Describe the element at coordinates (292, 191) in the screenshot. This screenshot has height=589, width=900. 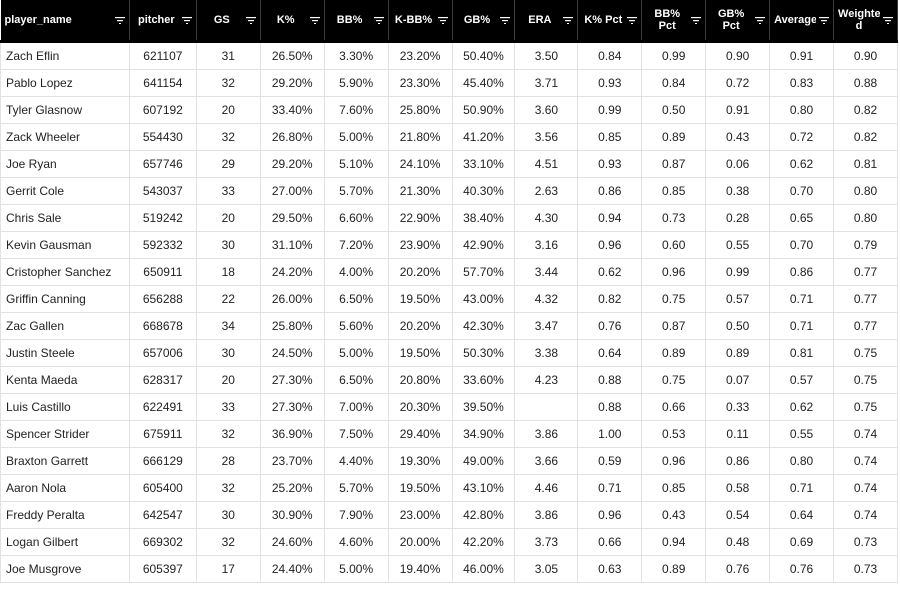
I see `cell-kpct: 27.00%` at that location.